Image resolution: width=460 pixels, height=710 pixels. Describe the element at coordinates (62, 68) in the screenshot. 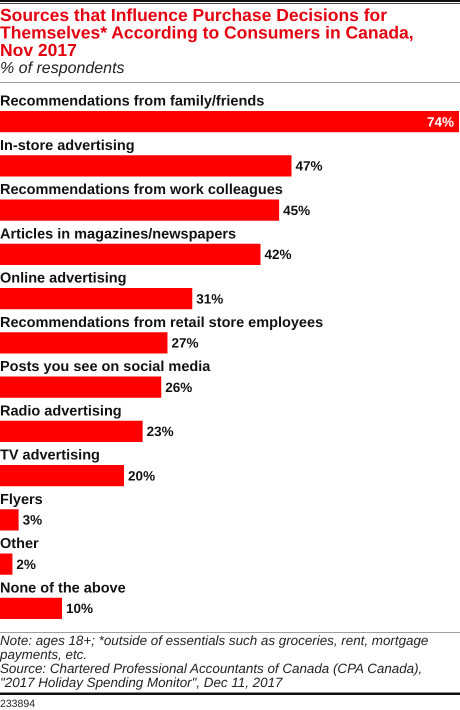

I see `chart-subtitle: % of respondents` at that location.